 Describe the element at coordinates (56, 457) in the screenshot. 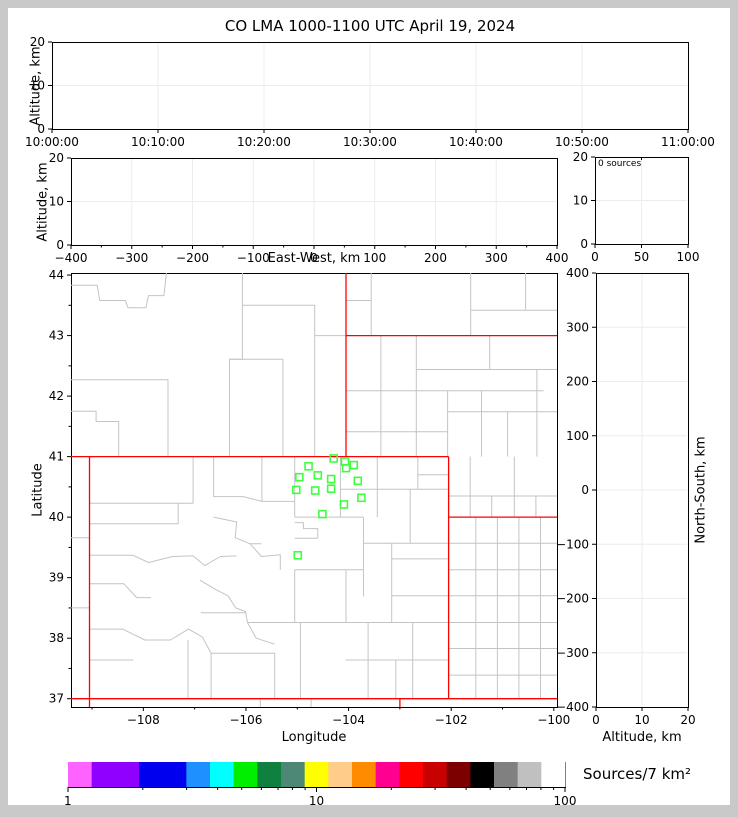

I see `svg-text: 41` at that location.